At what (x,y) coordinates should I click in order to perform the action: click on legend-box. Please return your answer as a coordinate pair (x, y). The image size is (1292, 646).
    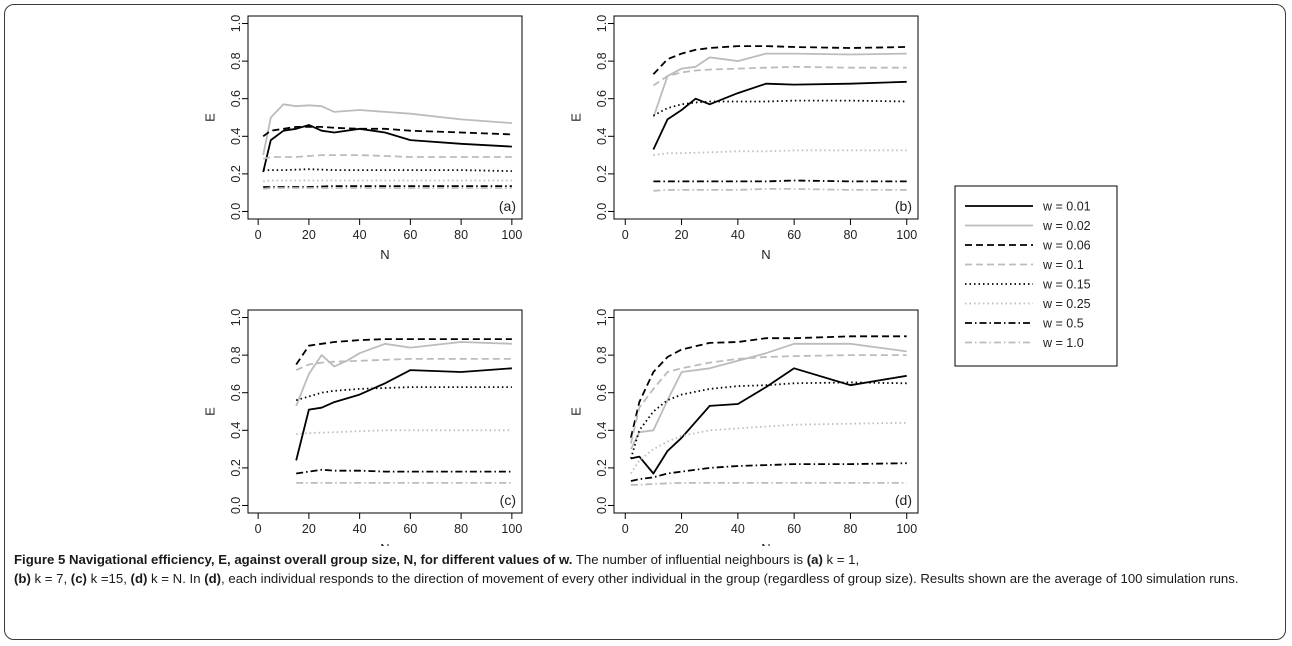
    Looking at the image, I should click on (1036, 276).